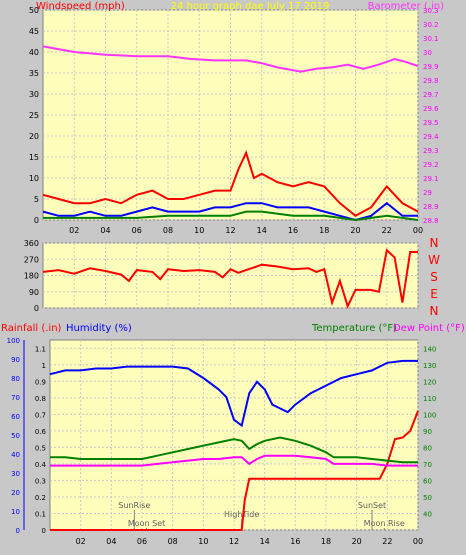  Describe the element at coordinates (40, 349) in the screenshot. I see `rainfall-tick-label: 1.1` at that location.